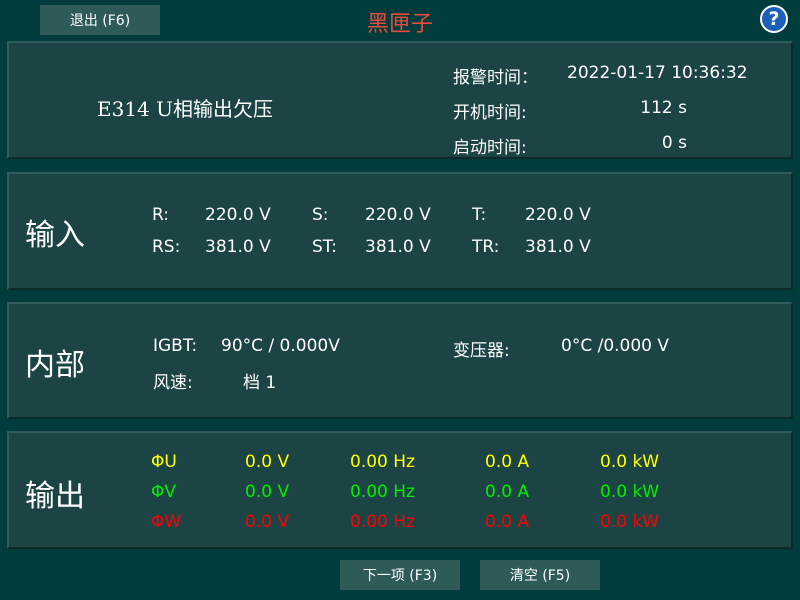  What do you see at coordinates (55, 365) in the screenshot?
I see `internal-title: 内部` at bounding box center [55, 365].